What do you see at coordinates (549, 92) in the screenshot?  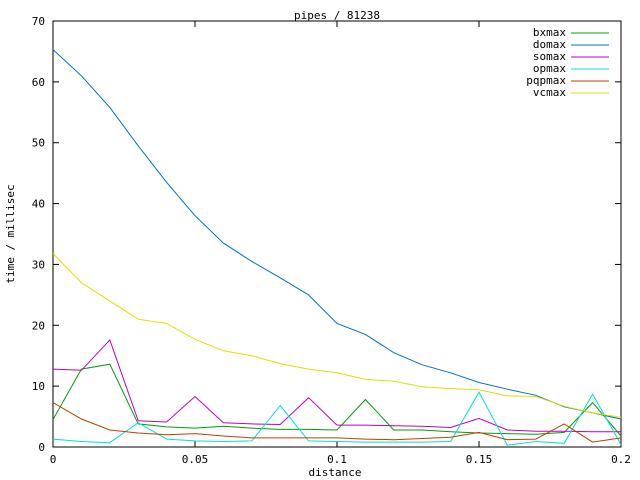 I see `legend-label-vcmax: vcmax` at bounding box center [549, 92].